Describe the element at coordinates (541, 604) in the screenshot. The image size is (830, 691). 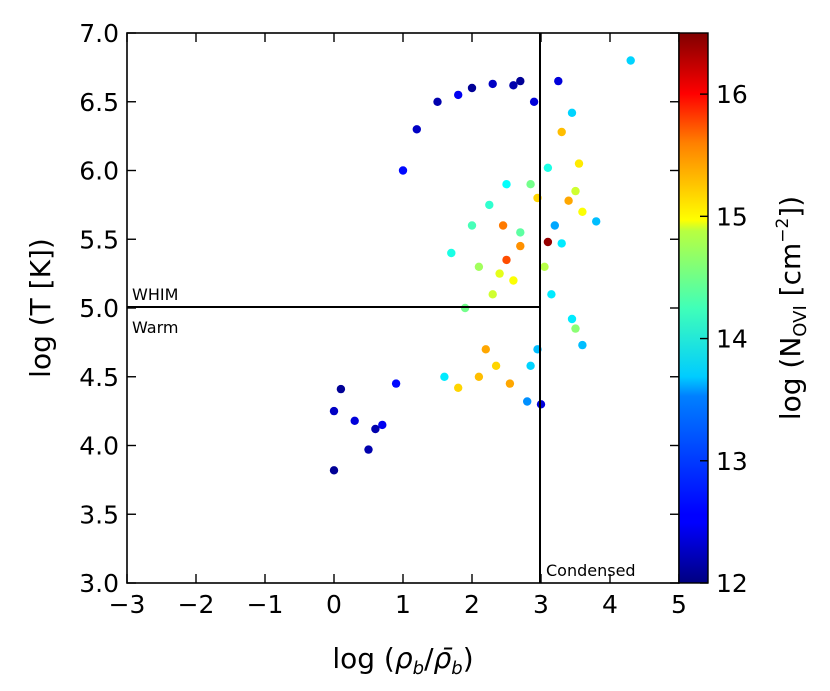
I see `x-tick-label-6: 3` at that location.